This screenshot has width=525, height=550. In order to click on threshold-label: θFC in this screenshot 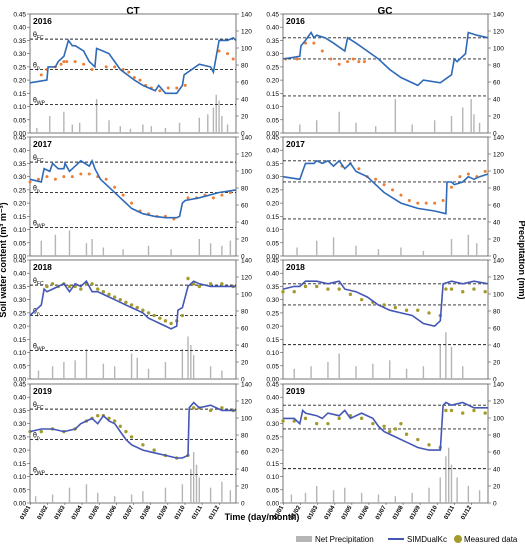, I will do `click(38, 406)`.